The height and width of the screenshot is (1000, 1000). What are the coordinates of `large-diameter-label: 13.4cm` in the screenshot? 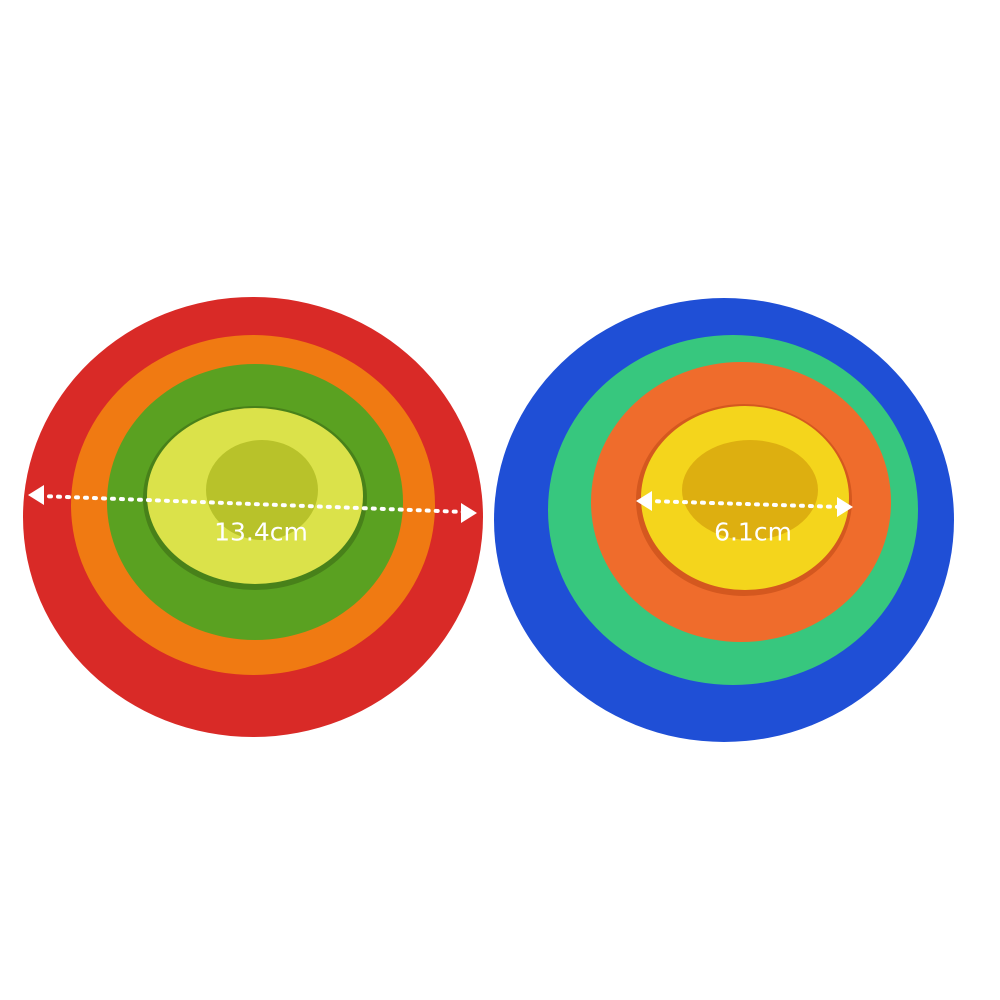 It's located at (261, 532).